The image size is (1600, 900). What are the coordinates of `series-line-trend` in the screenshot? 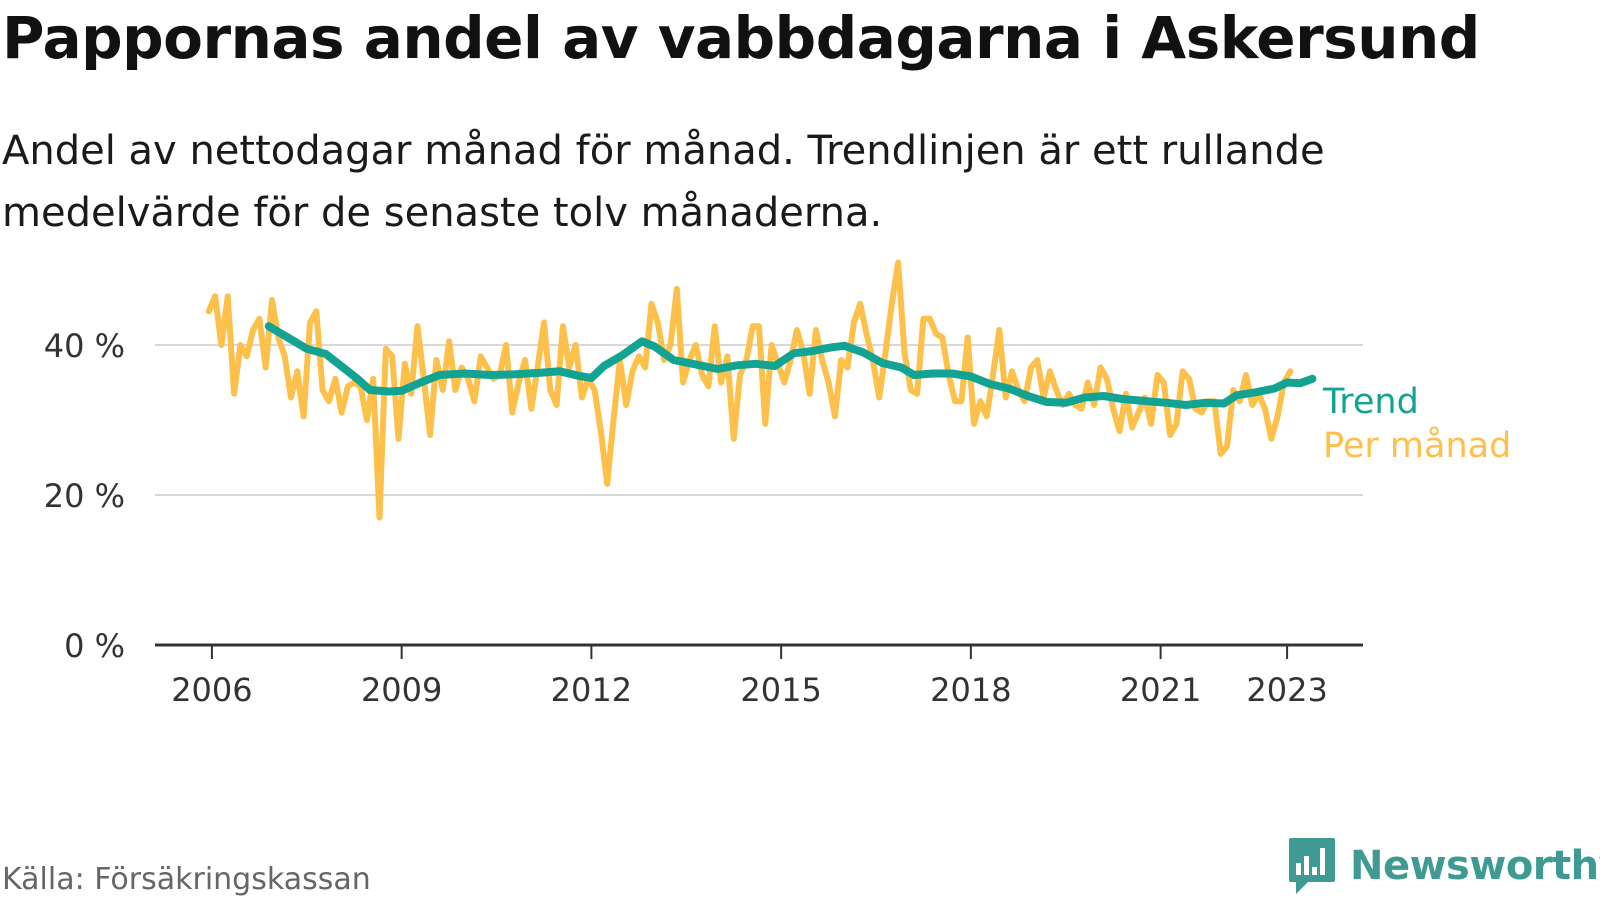 It's located at (790, 365).